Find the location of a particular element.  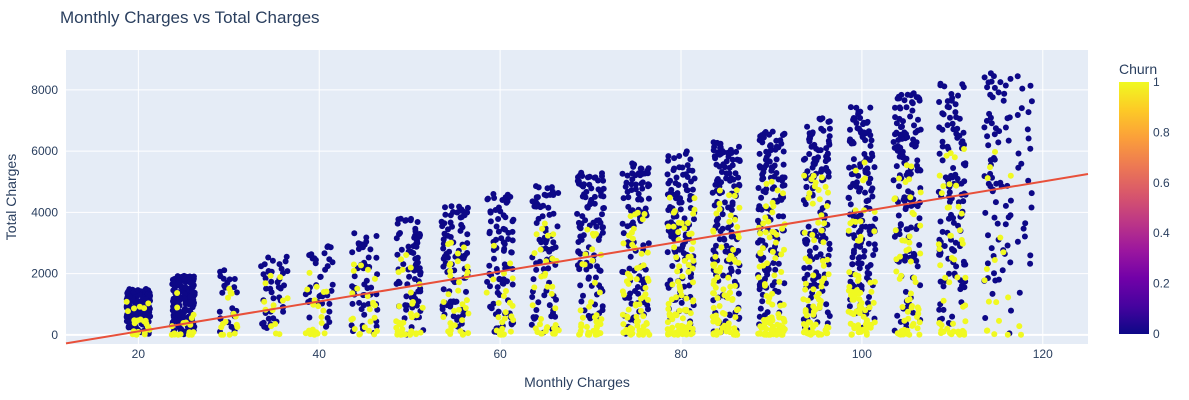

colorbar-tick-label: 0.8 is located at coordinates (1161, 132).